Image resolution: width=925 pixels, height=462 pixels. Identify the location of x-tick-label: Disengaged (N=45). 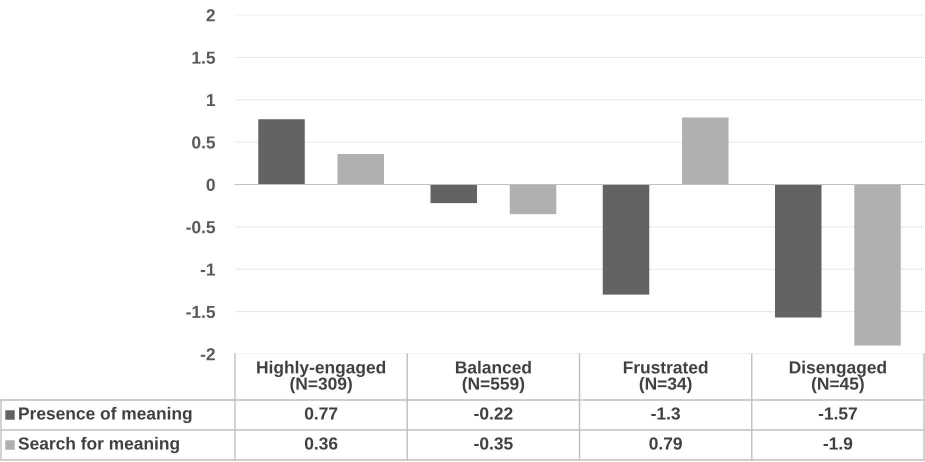
(838, 377).